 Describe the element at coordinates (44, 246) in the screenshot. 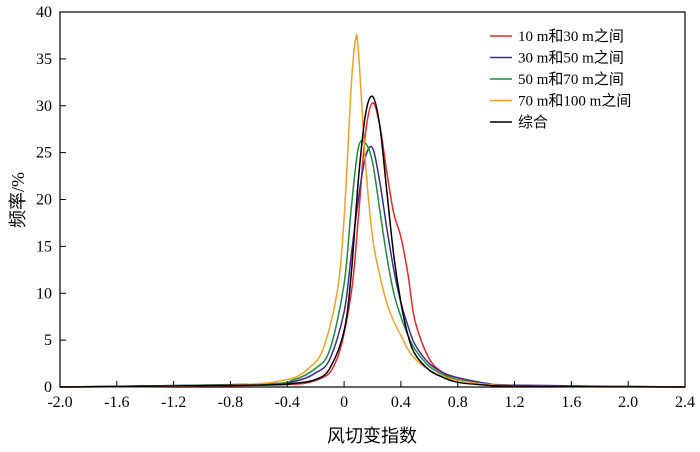

I see `y-tick-label: 15` at that location.